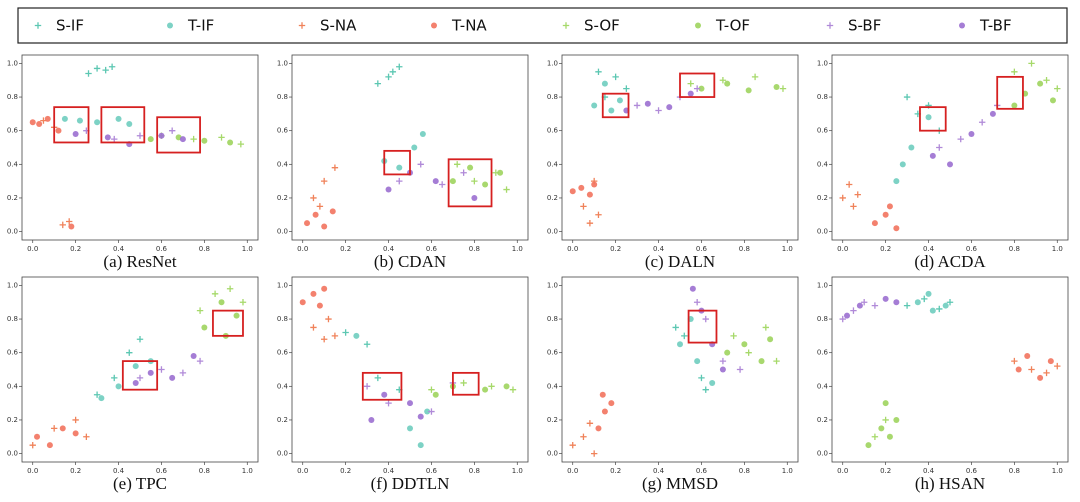  What do you see at coordinates (680, 369) in the screenshot?
I see `plot-frame` at bounding box center [680, 369].